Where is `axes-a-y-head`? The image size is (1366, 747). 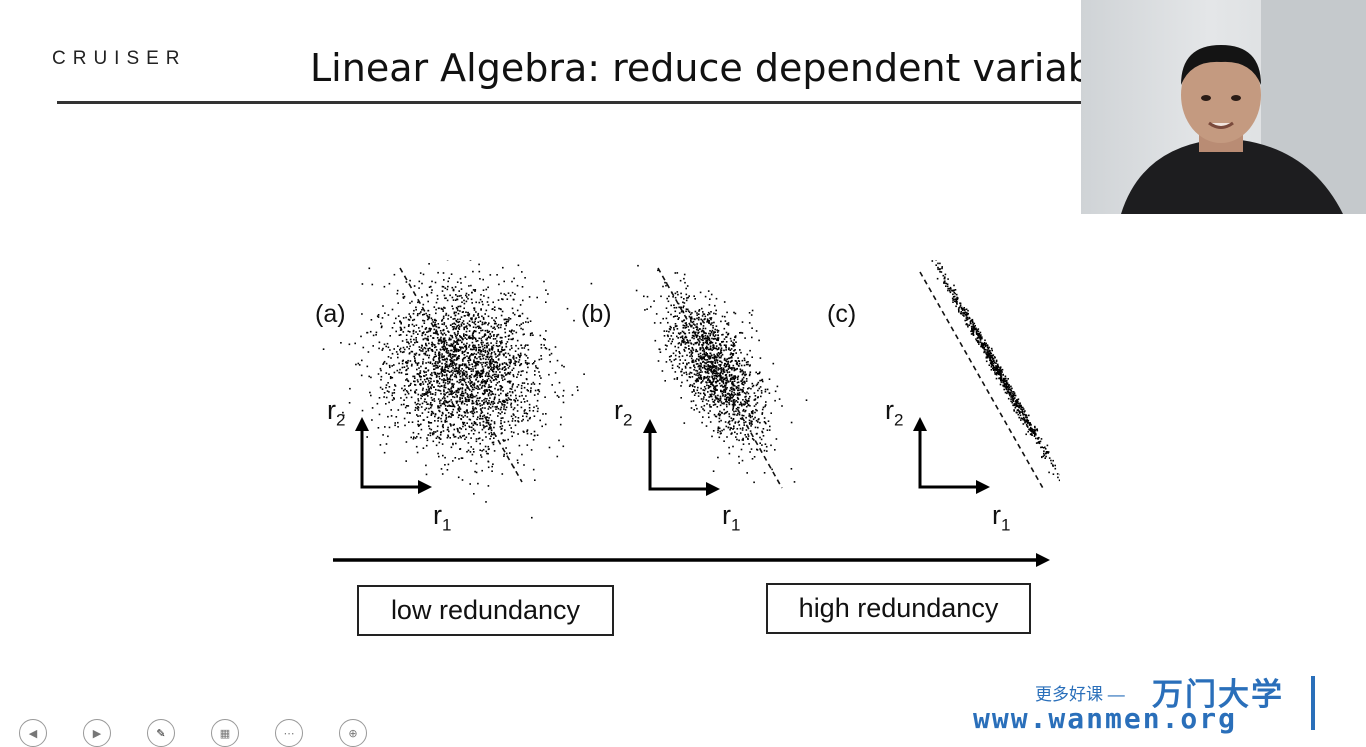 axes-a-y-head is located at coordinates (362, 424).